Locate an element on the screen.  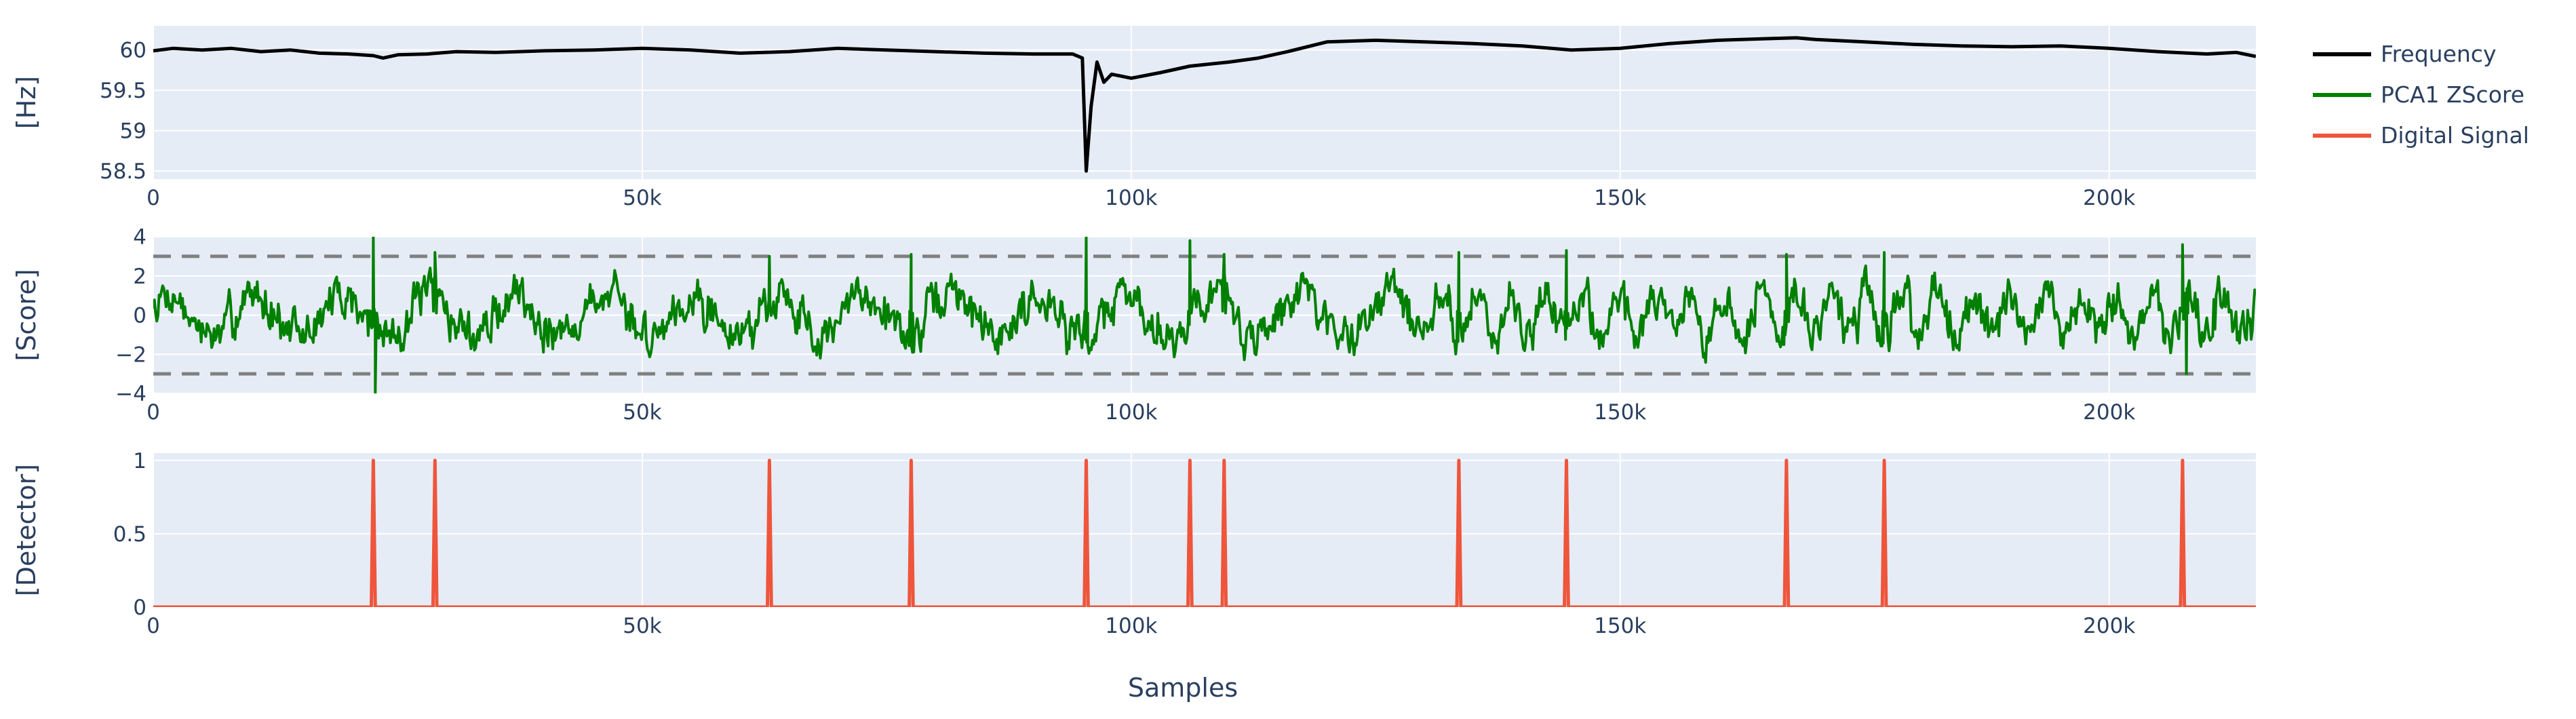
legend-item: Frequency is located at coordinates (2404, 54).